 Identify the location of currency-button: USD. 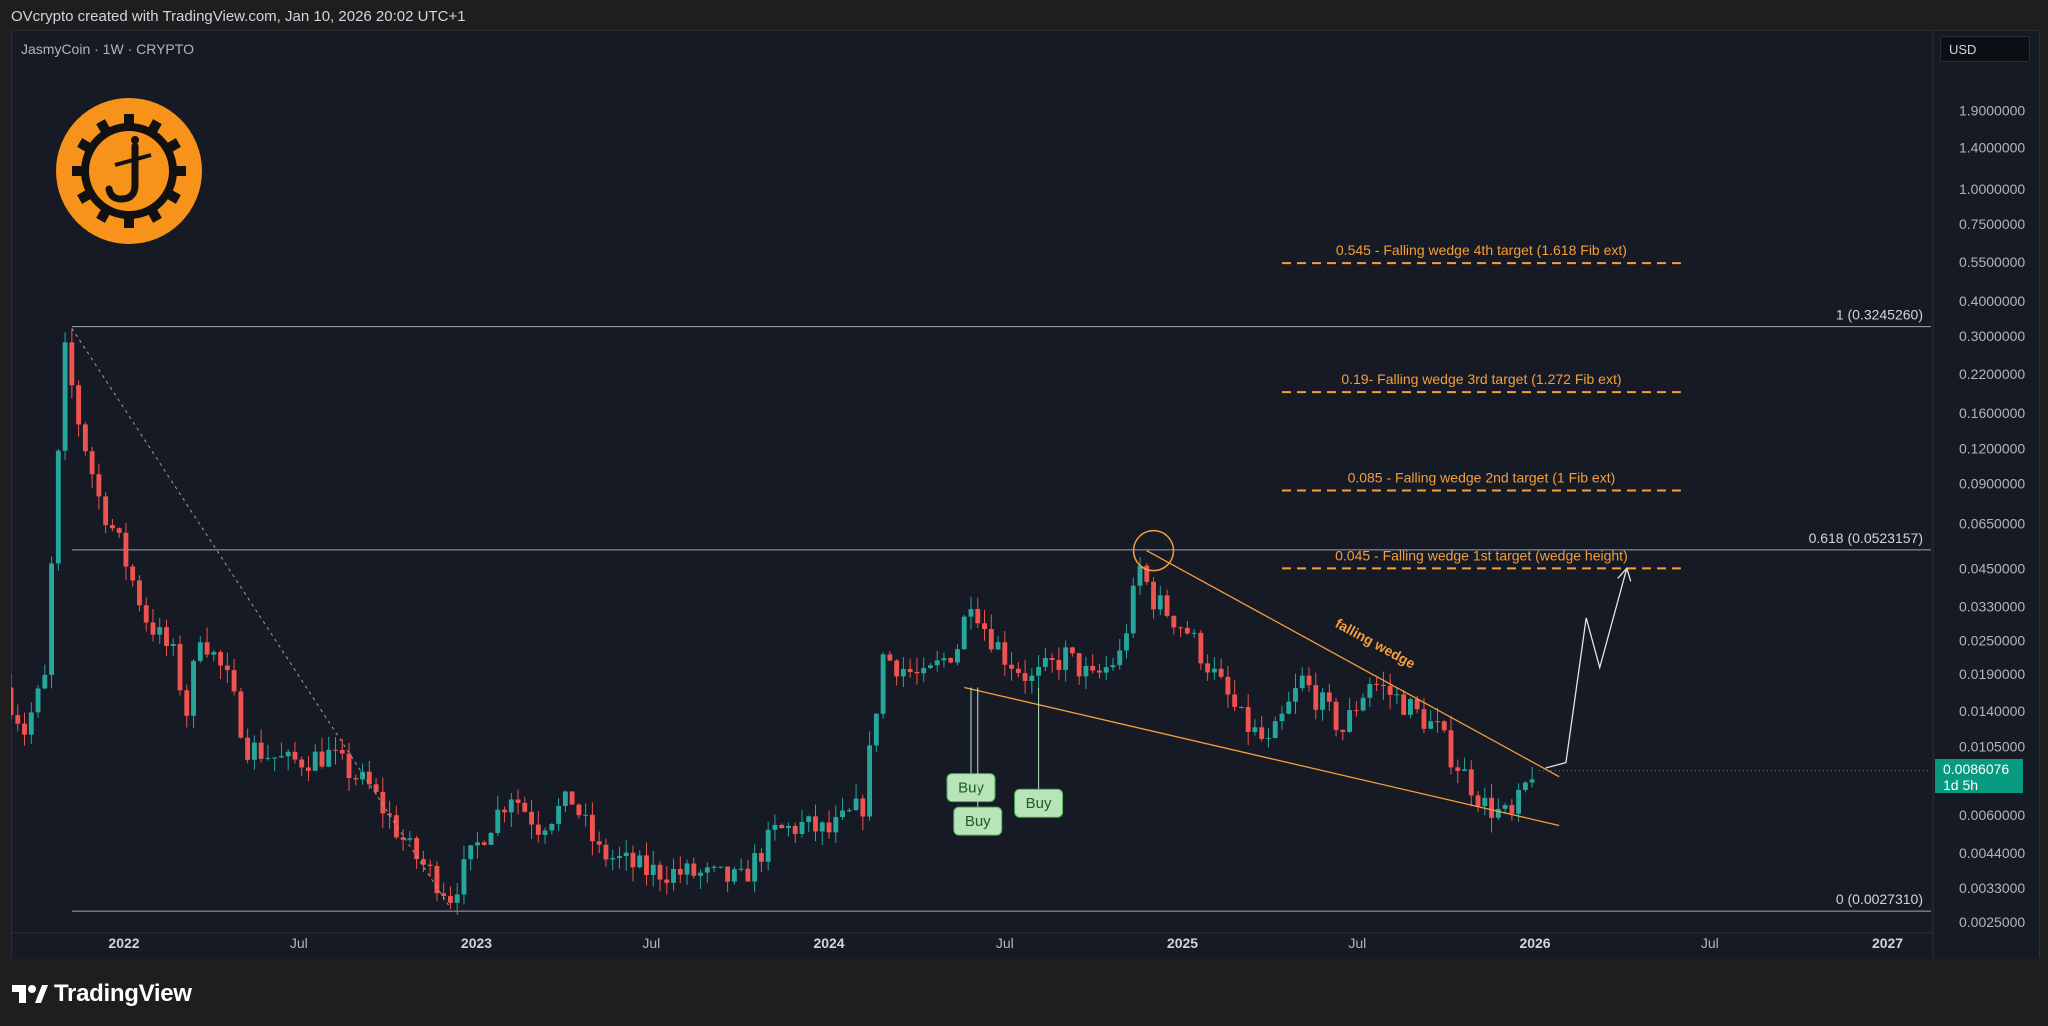
(1985, 49).